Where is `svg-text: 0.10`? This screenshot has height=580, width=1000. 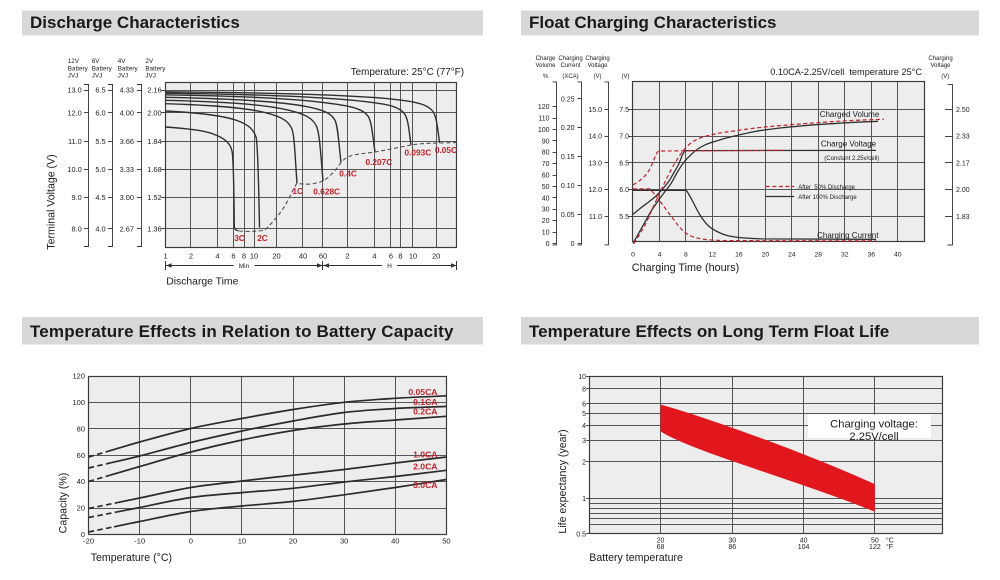
svg-text: 0.10 is located at coordinates (568, 186).